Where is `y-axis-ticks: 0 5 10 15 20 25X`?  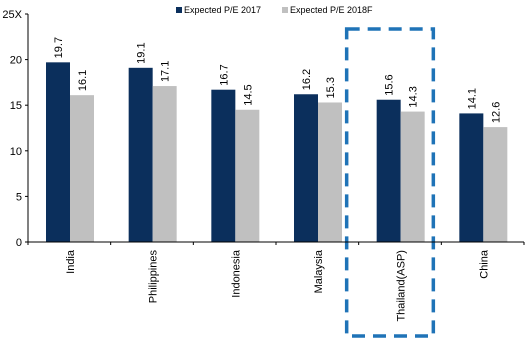
y-axis-ticks: 0 5 10 15 20 25X is located at coordinates (15, 129).